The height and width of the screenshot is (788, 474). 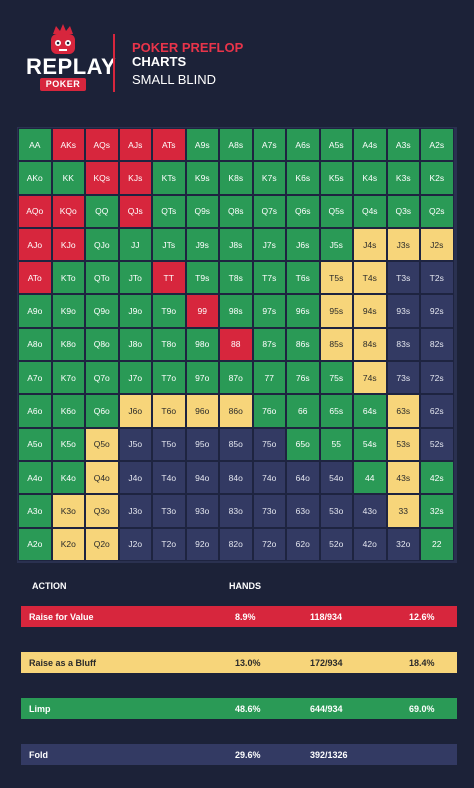 What do you see at coordinates (135, 244) in the screenshot?
I see `hand-cell-jj: JJ` at bounding box center [135, 244].